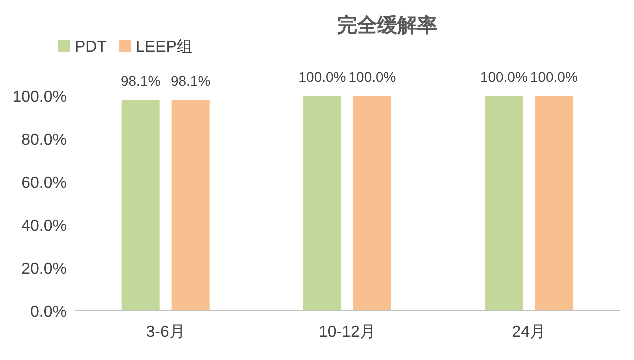 The height and width of the screenshot is (360, 634). I want to click on y-tick-label: 40.0%, so click(44, 226).